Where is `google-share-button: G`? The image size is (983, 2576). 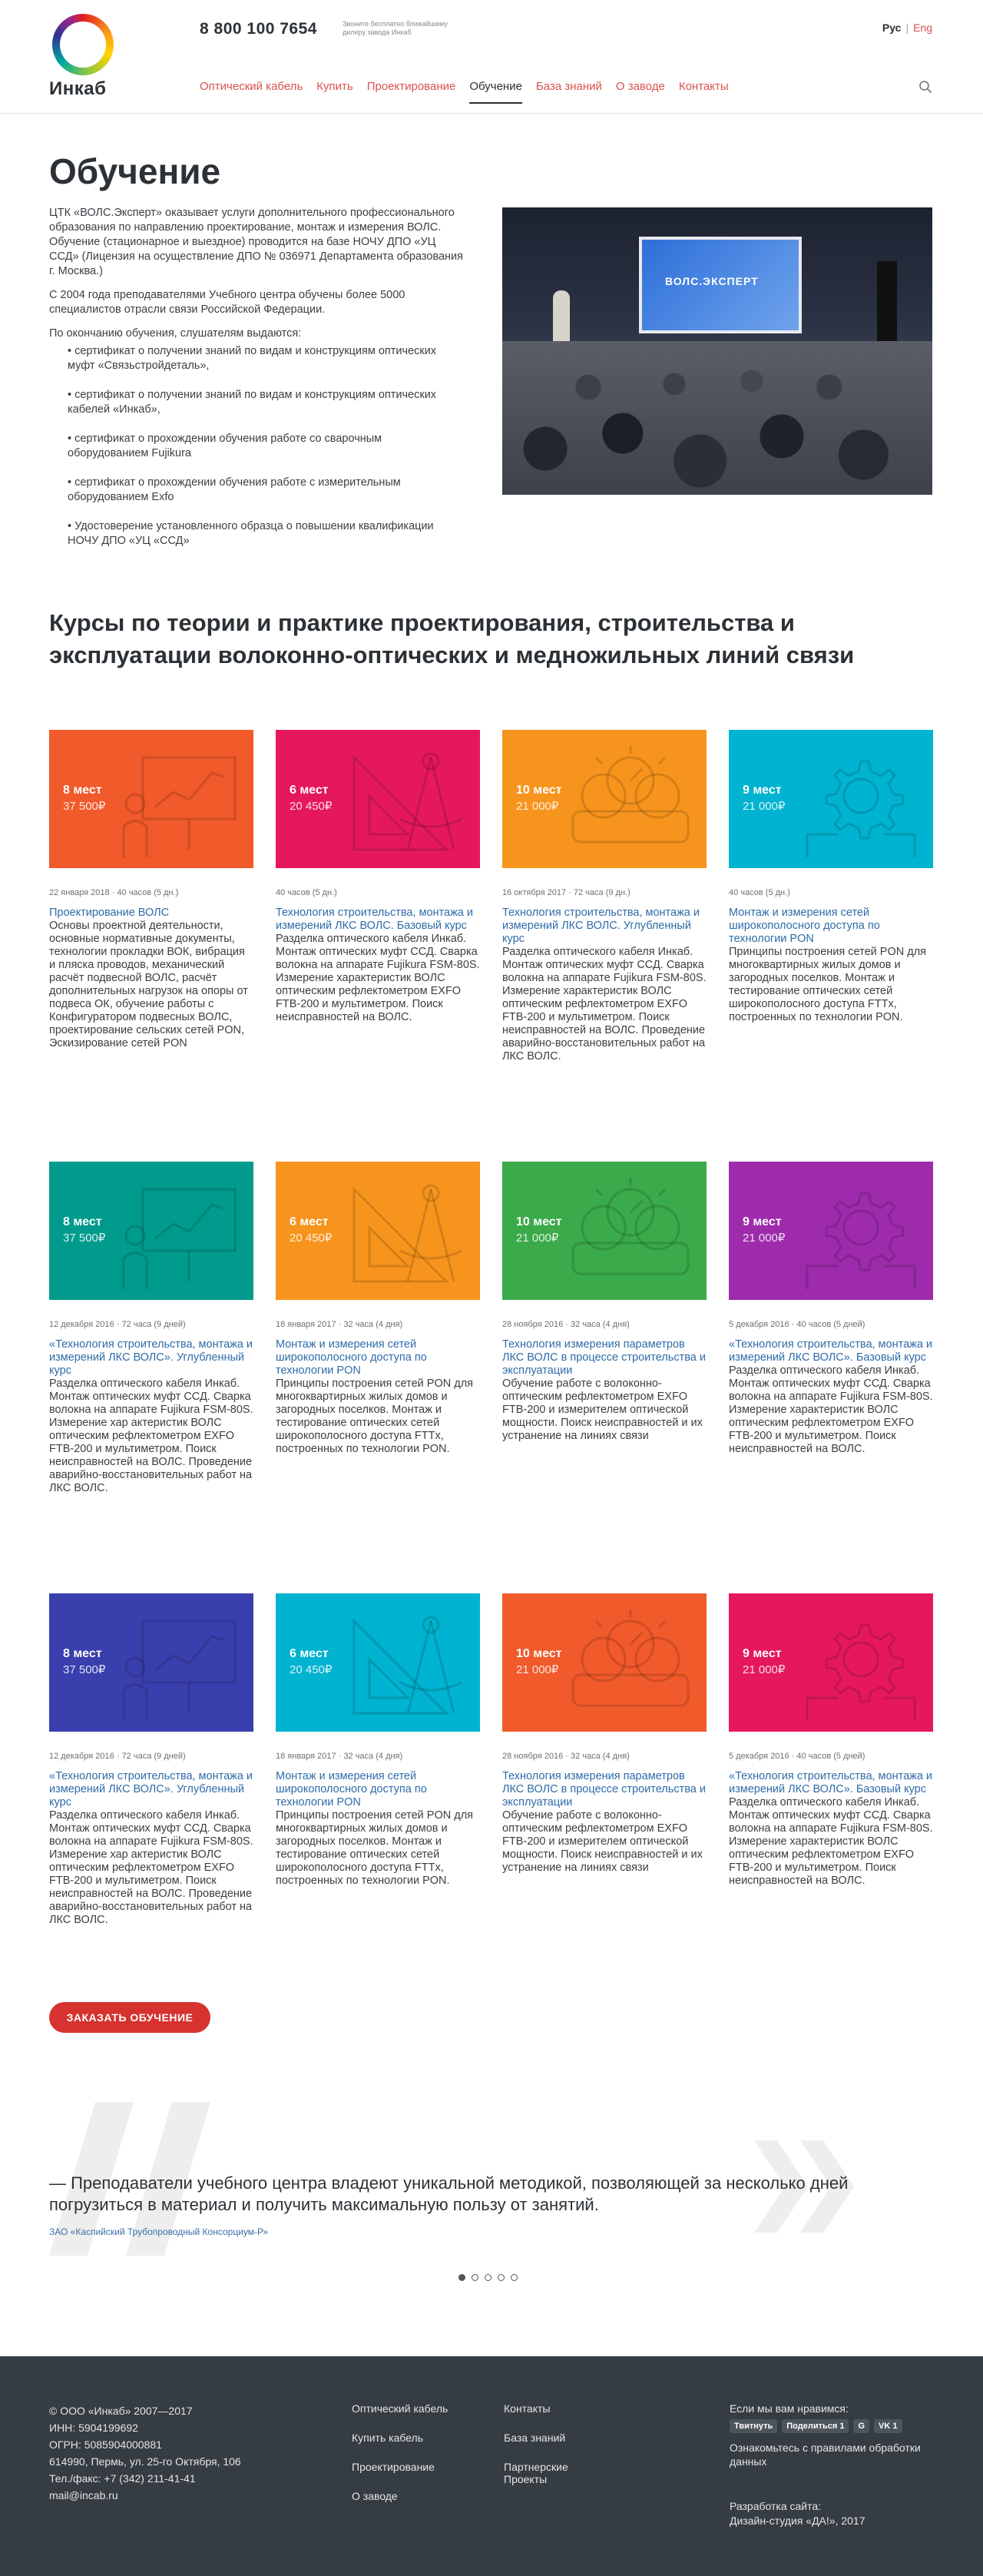
google-share-button: G is located at coordinates (861, 2426).